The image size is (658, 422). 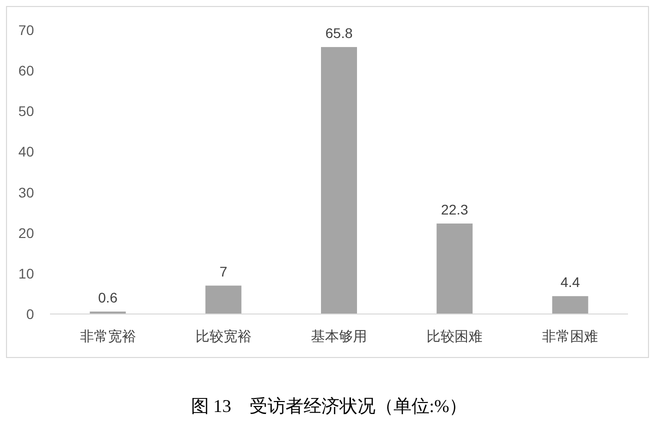 I want to click on y-tick-label: 20, so click(x=26, y=232).